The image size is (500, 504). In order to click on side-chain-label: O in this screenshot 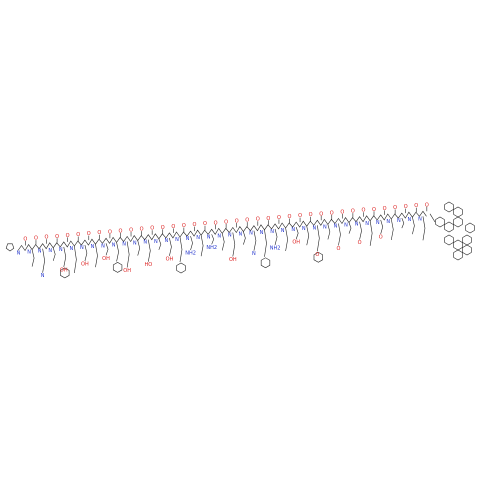, I will do `click(338, 249)`.